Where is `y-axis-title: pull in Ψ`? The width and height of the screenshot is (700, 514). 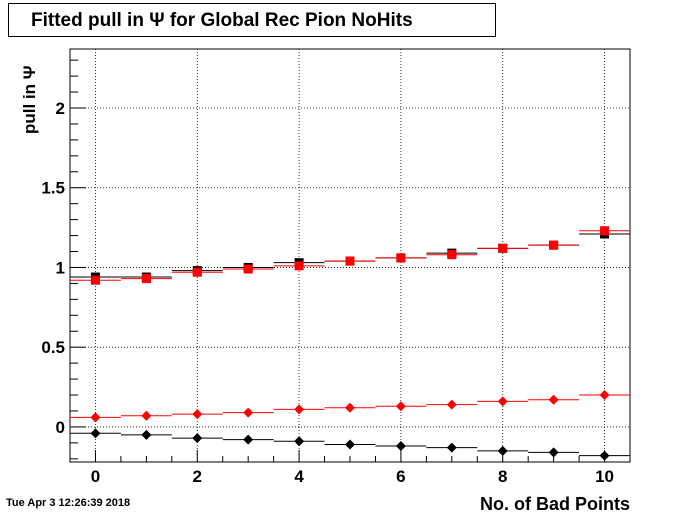 y-axis-title: pull in Ψ is located at coordinates (29, 99).